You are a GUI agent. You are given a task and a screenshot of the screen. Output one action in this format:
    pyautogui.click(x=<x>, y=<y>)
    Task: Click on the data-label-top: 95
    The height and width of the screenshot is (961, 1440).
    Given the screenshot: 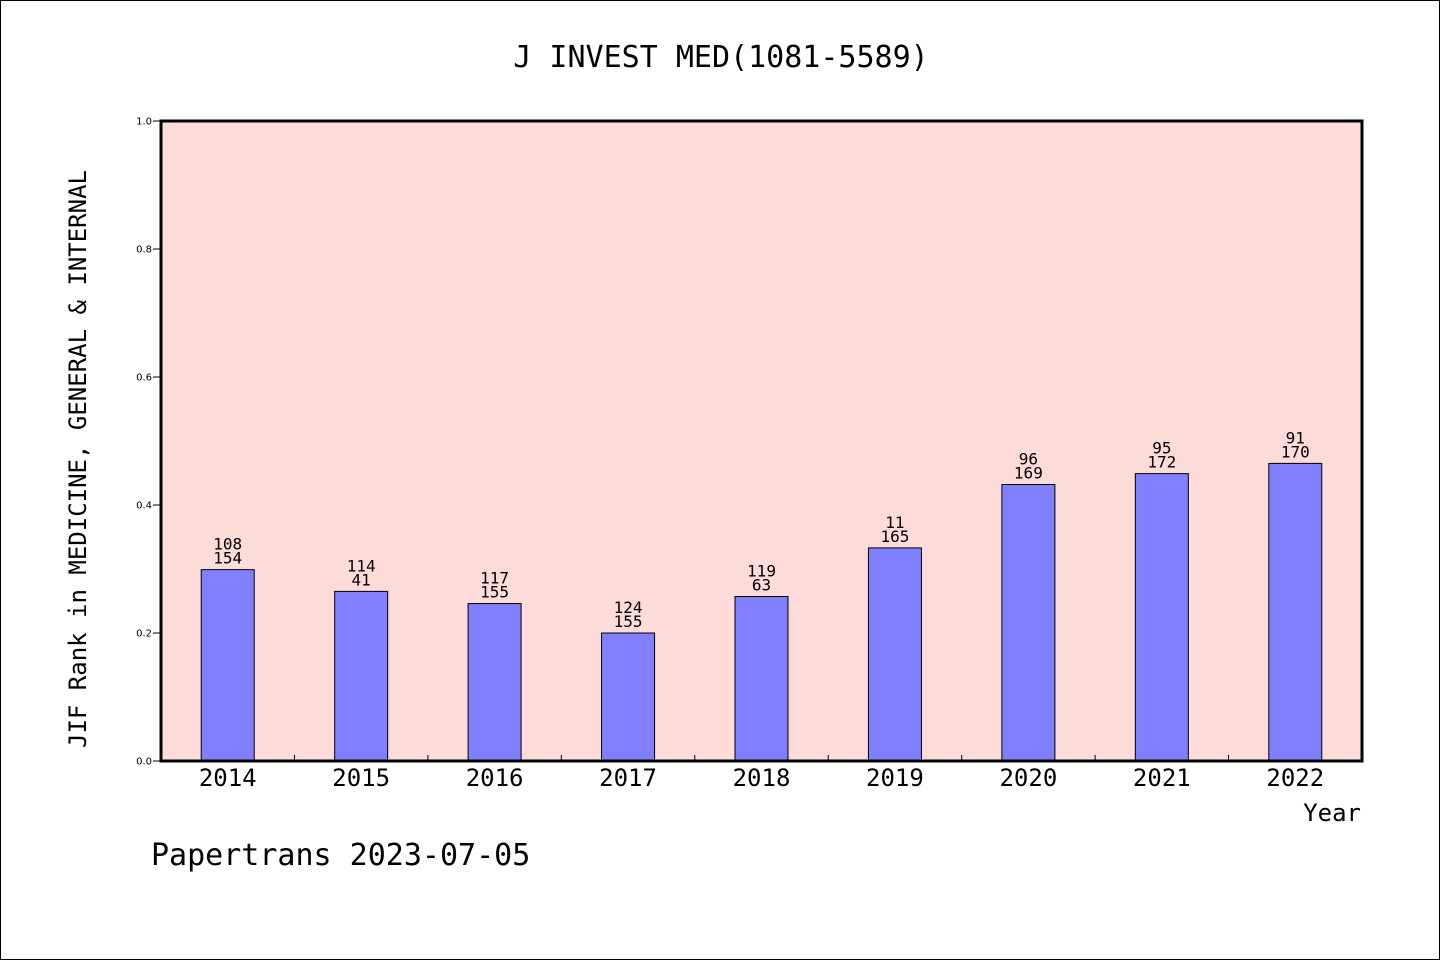 What is the action you would take?
    pyautogui.click(x=1161, y=448)
    